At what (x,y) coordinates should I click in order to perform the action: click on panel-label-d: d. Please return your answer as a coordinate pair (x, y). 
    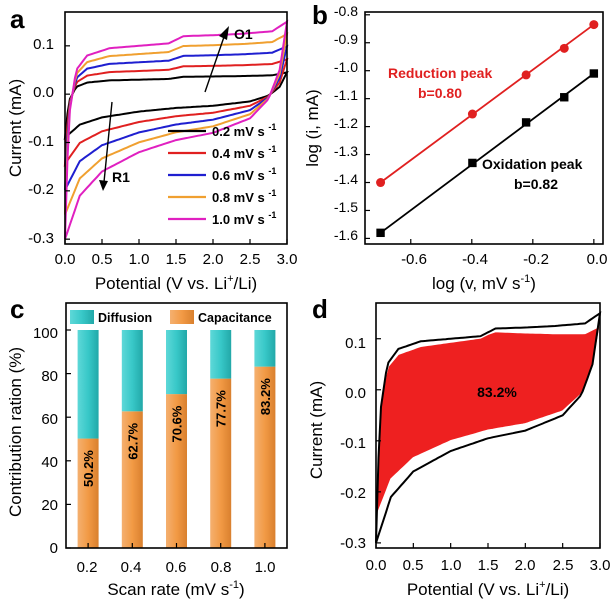
    Looking at the image, I should click on (320, 309).